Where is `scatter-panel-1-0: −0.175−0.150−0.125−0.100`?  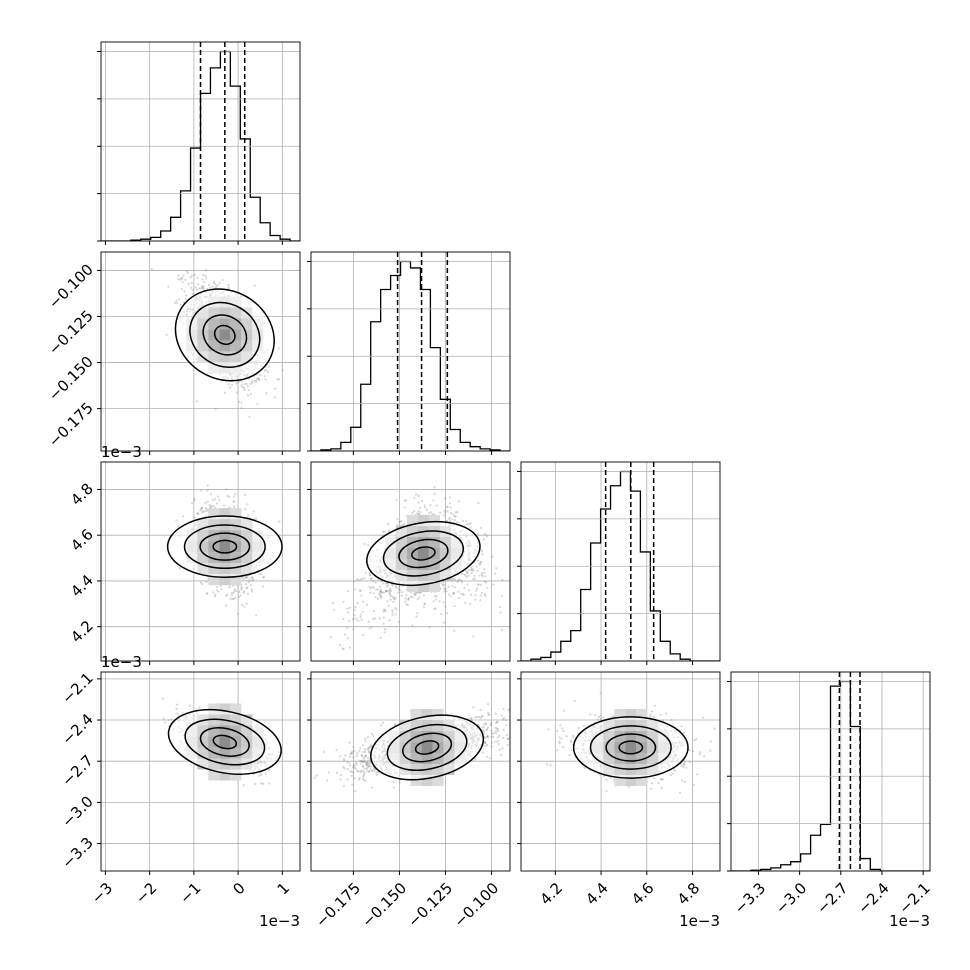 scatter-panel-1-0: −0.175−0.150−0.125−0.100 is located at coordinates (173, 353).